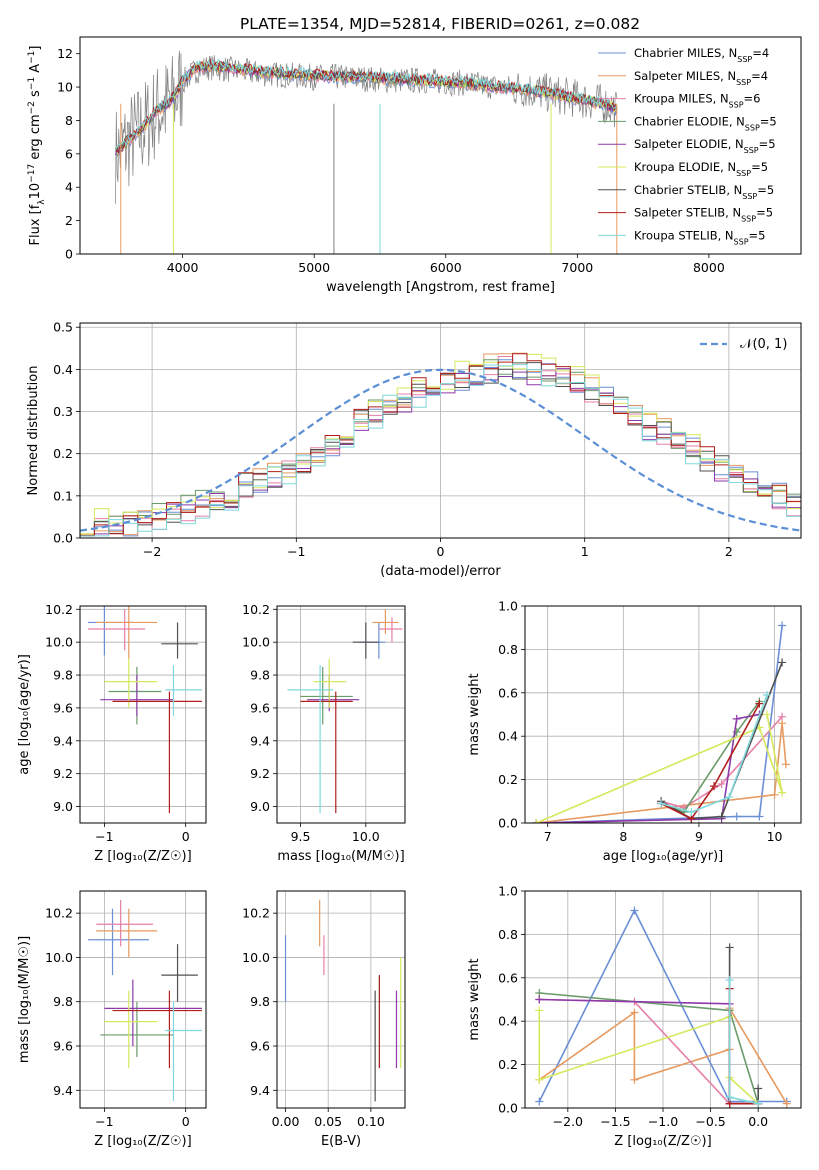 The width and height of the screenshot is (819, 1170). I want to click on legend-entry: Salpeter ELODIE, NSSP=5, so click(705, 146).